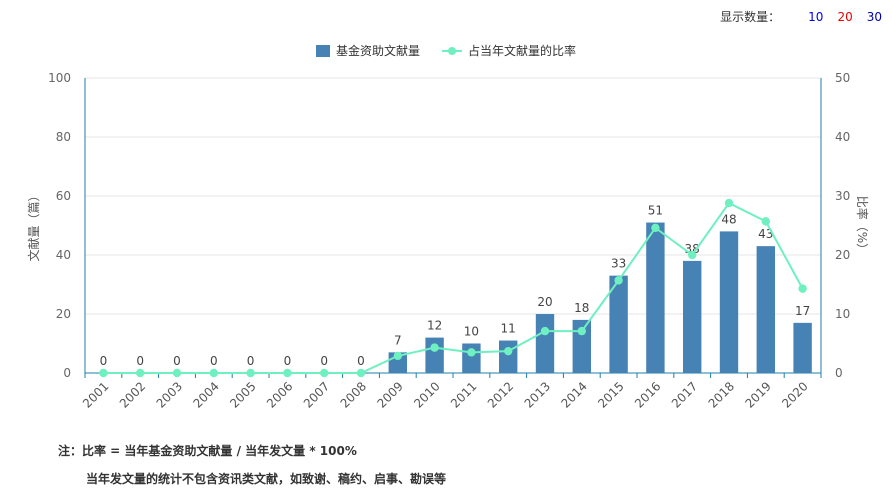 This screenshot has height=496, width=892. What do you see at coordinates (508, 329) in the screenshot?
I see `bar-value-label: 11` at bounding box center [508, 329].